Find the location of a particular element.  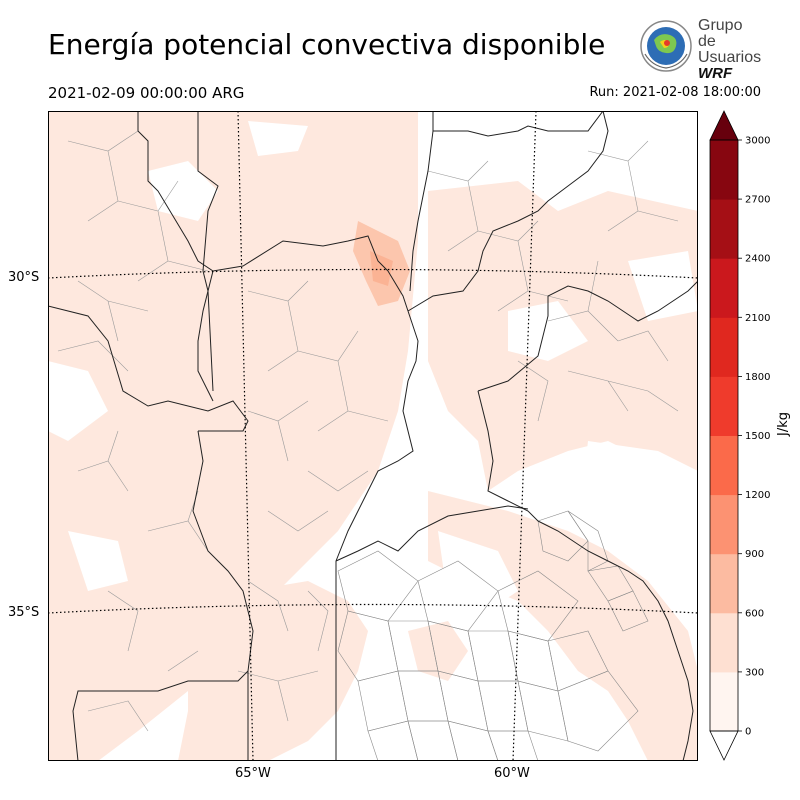

lon-label-60w: 60°W is located at coordinates (512, 773).